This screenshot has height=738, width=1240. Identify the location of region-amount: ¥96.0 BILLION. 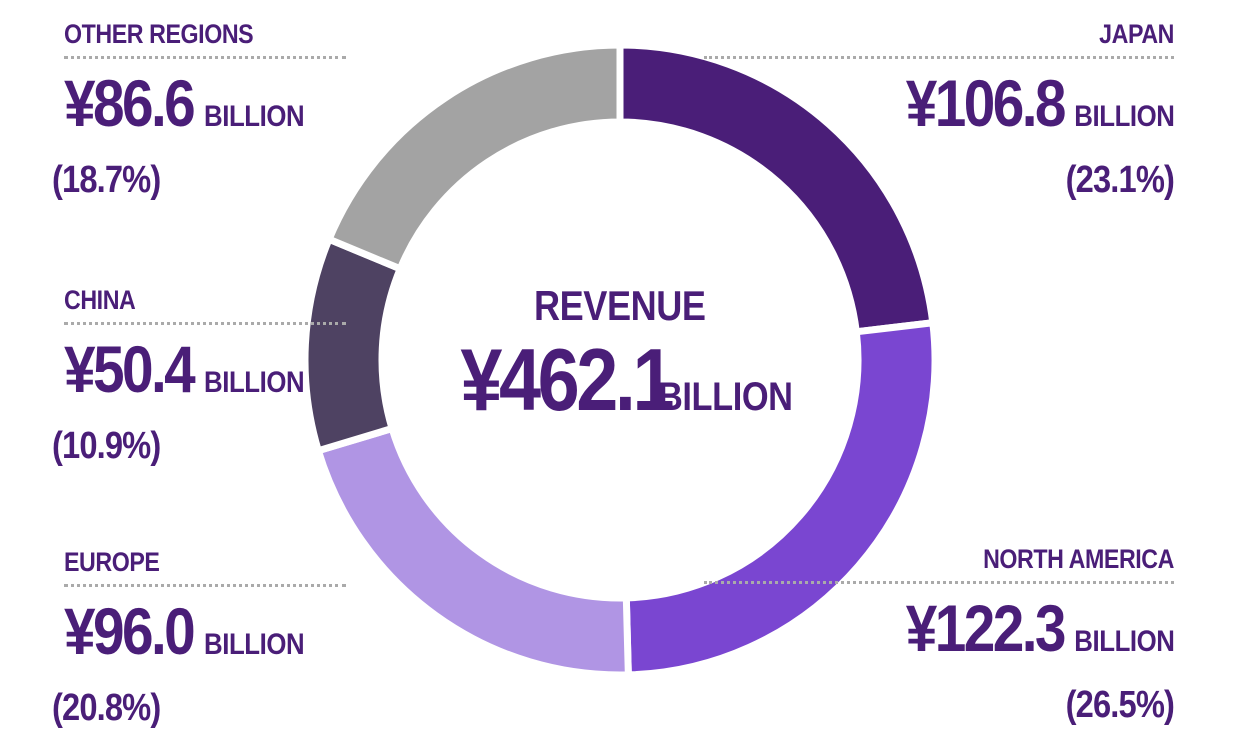
(205, 638).